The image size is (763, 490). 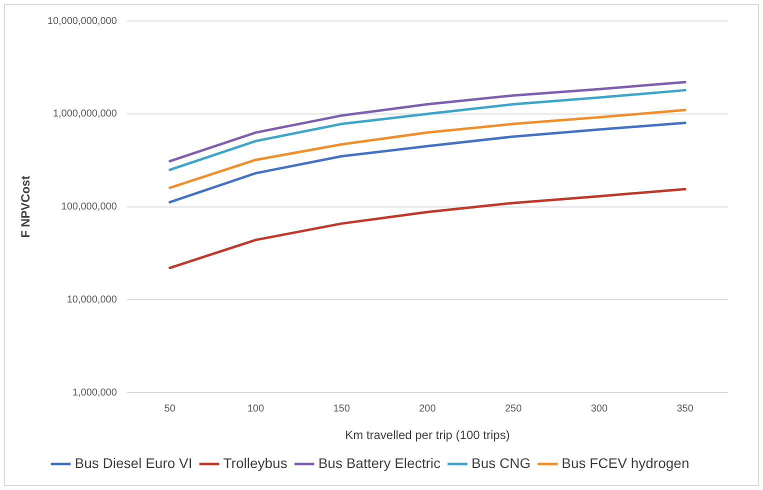 I want to click on x-tick-label: 250, so click(x=513, y=408).